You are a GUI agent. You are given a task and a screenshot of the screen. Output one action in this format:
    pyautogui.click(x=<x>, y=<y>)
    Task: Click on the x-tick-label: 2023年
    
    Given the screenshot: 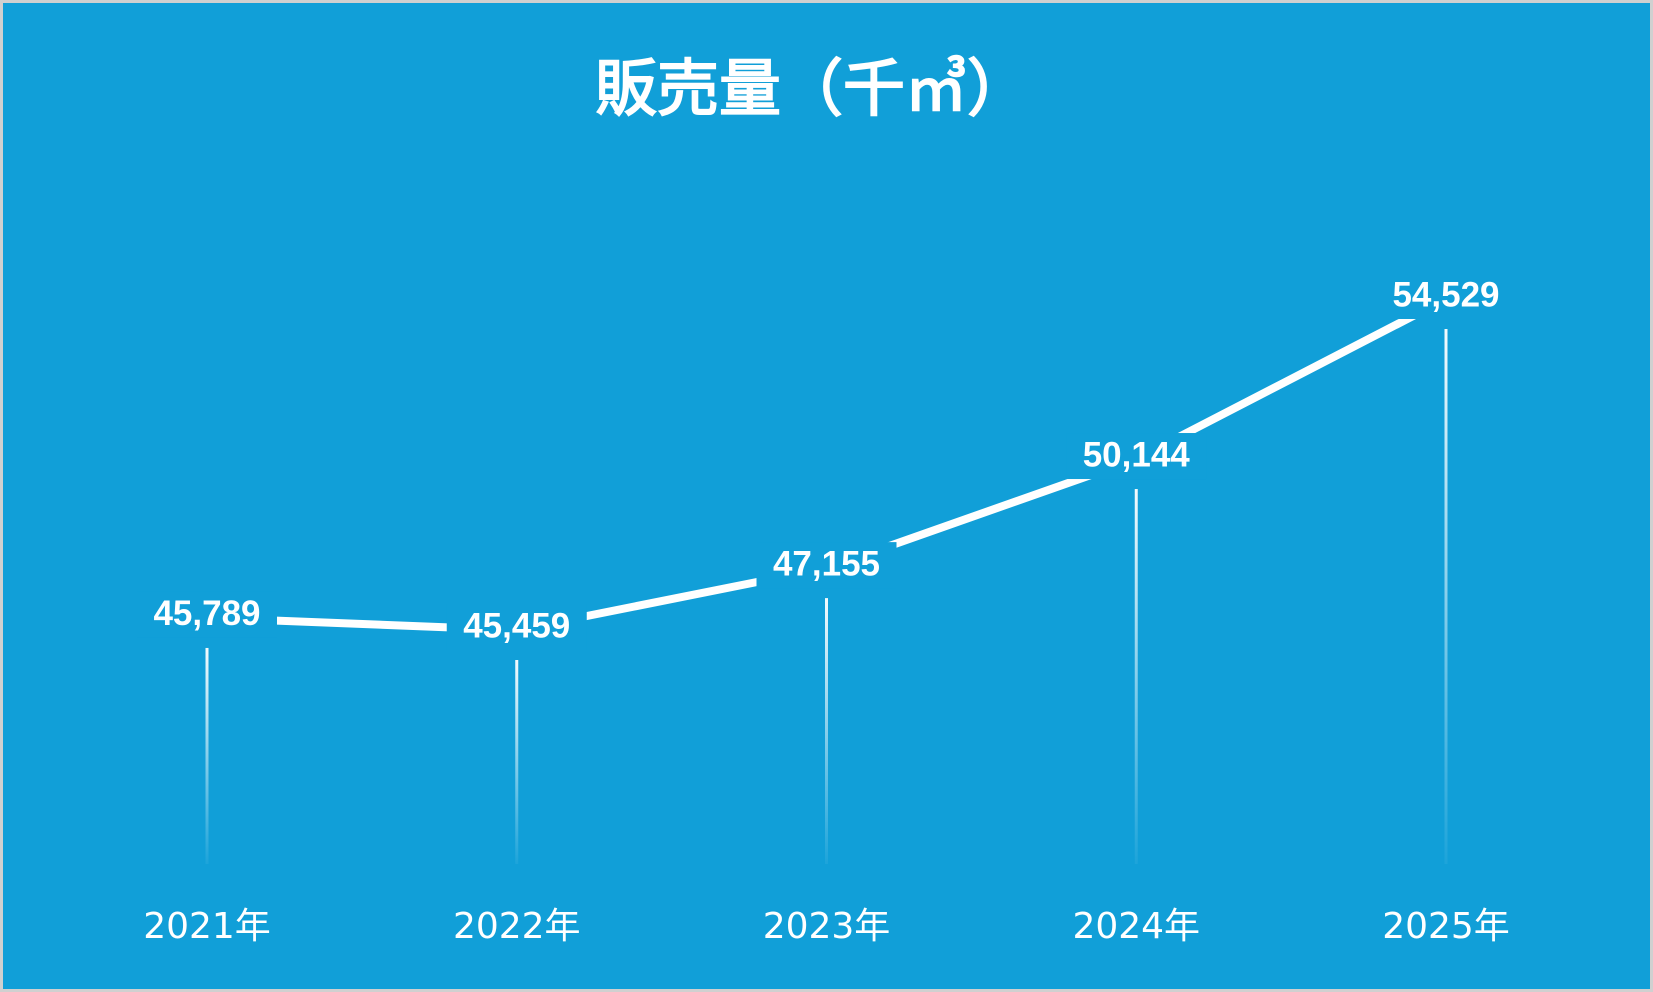 What is the action you would take?
    pyautogui.click(x=827, y=926)
    